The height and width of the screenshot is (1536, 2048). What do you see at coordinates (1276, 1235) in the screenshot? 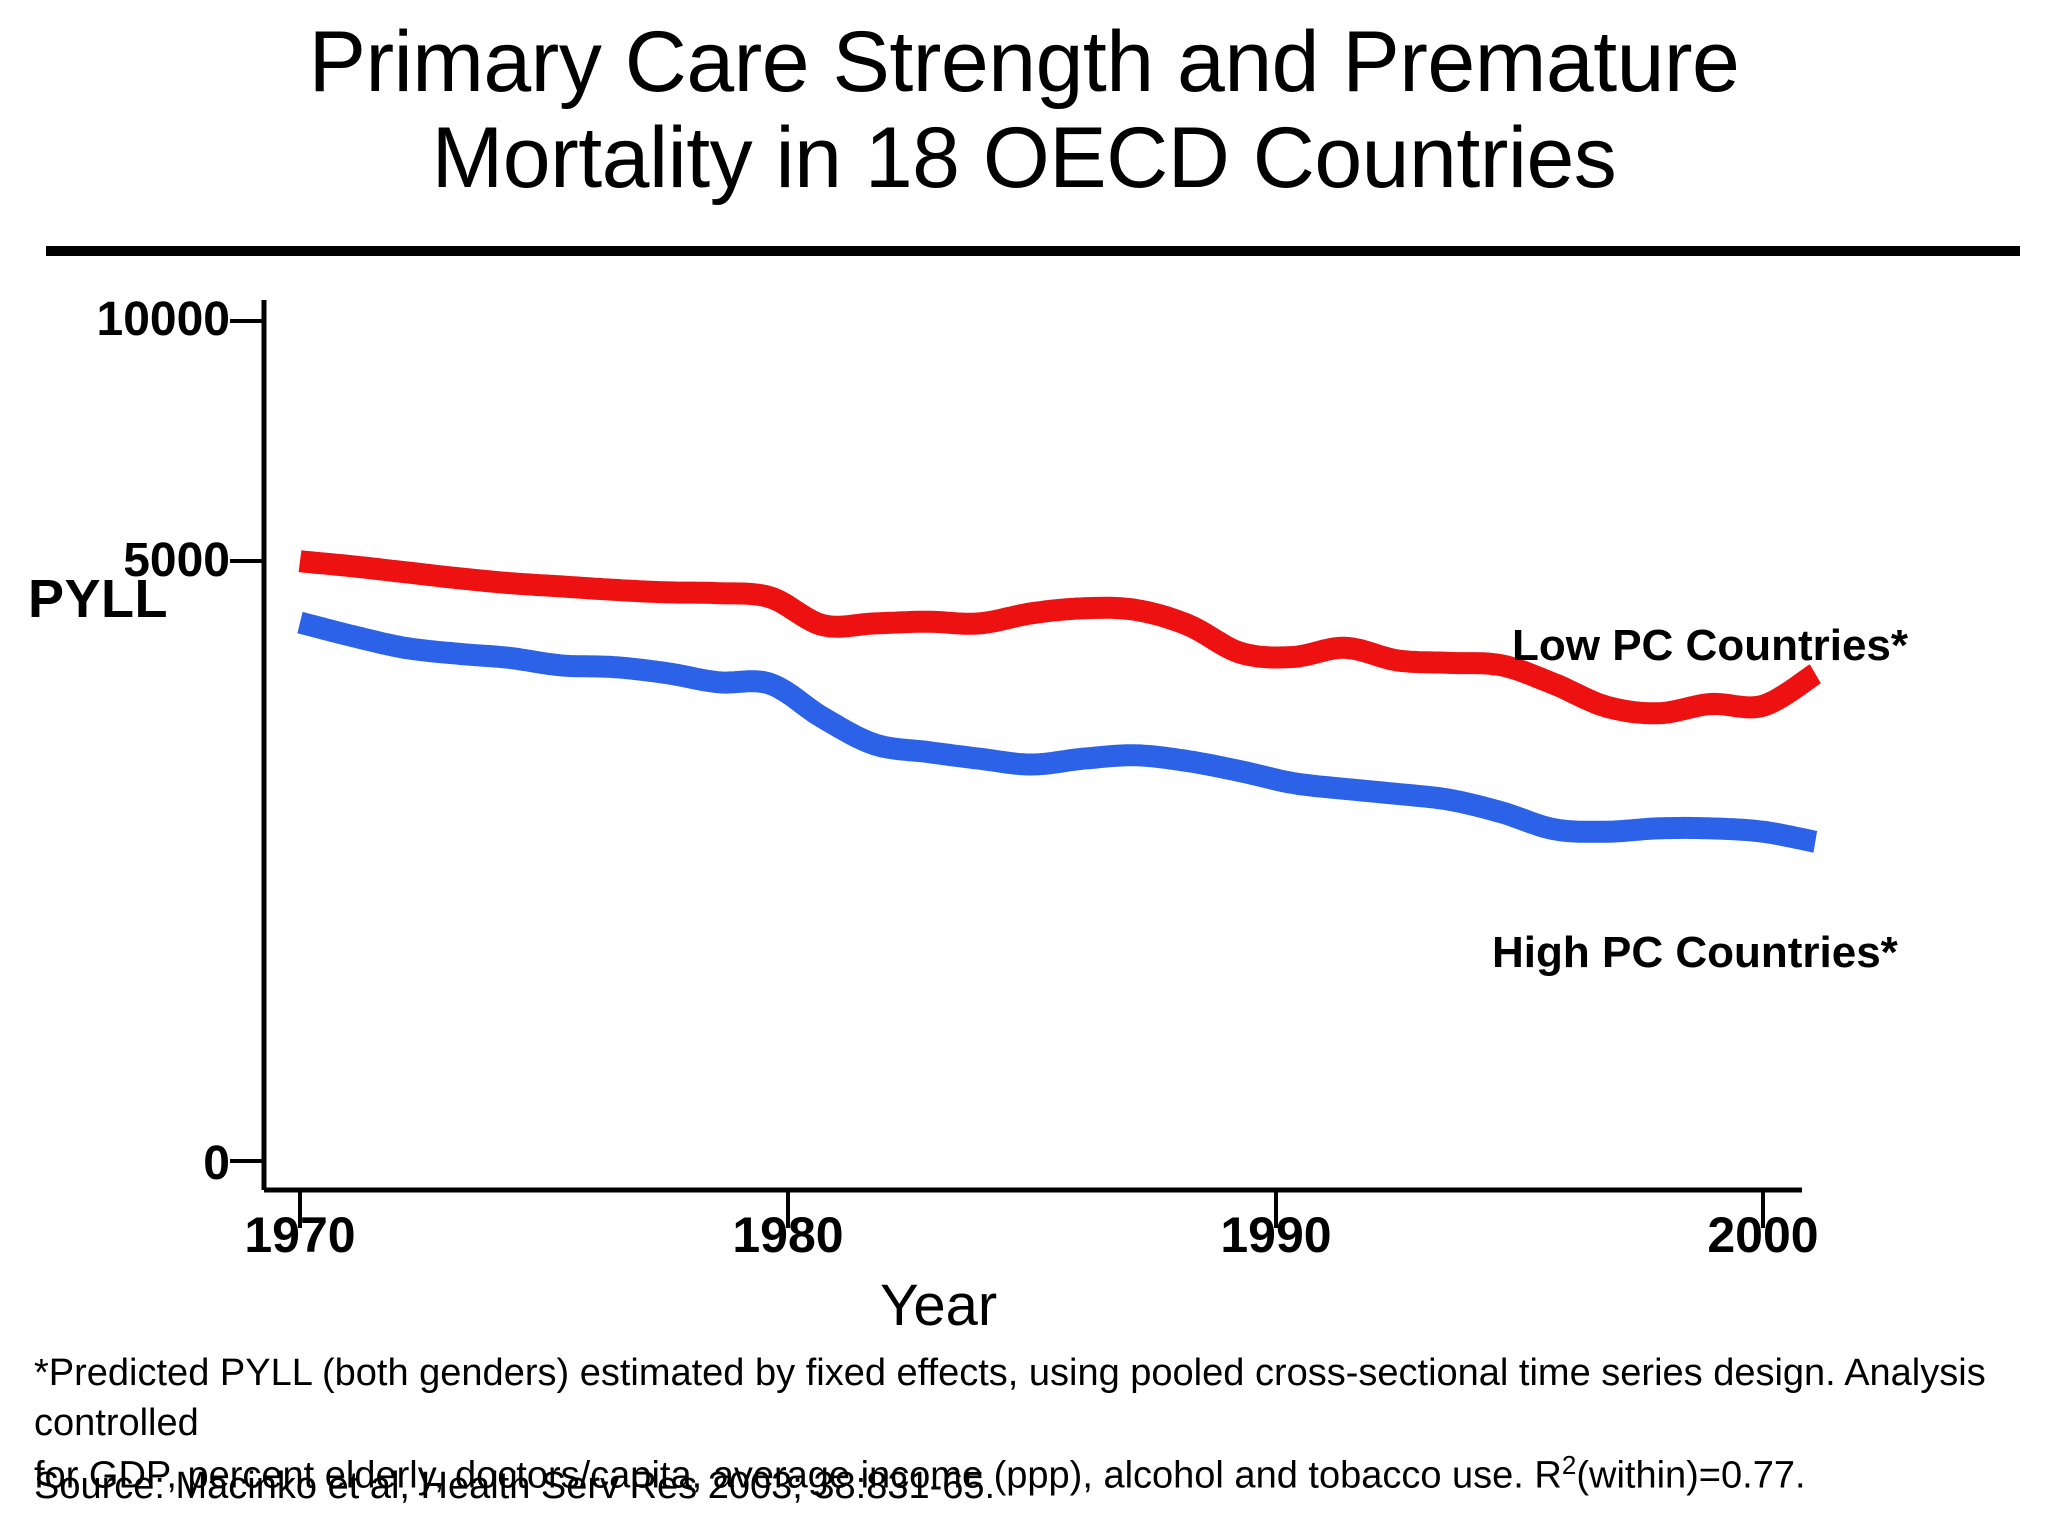
I see `x-tick-label-1990: 1990` at bounding box center [1276, 1235].